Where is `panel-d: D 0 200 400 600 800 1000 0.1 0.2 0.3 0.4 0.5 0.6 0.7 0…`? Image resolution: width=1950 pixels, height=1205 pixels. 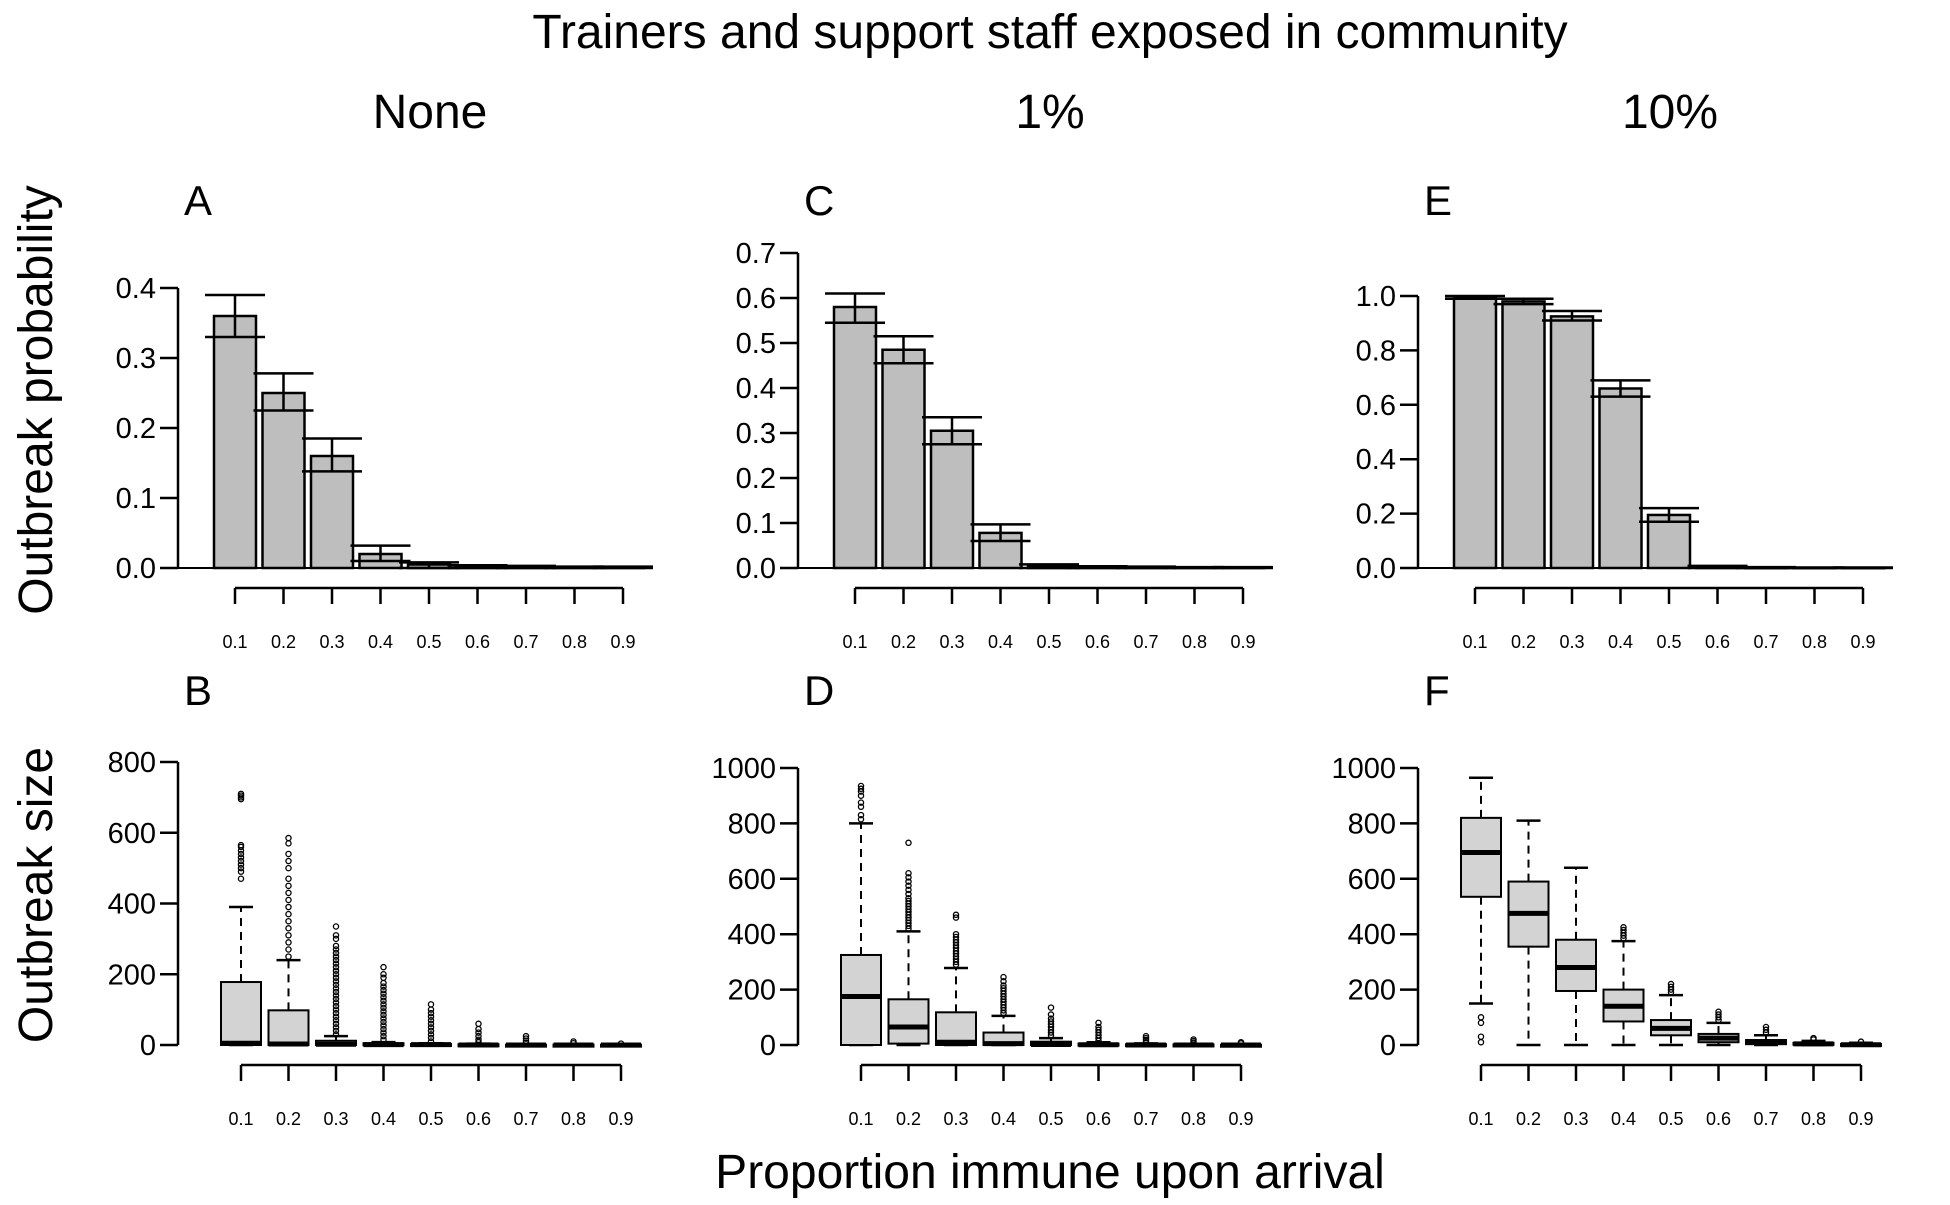
panel-d: D 0 200 400 600 800 1000 0.1 0.2 0.3 0.4 0.5 0.6 0.7 0… is located at coordinates (986, 898).